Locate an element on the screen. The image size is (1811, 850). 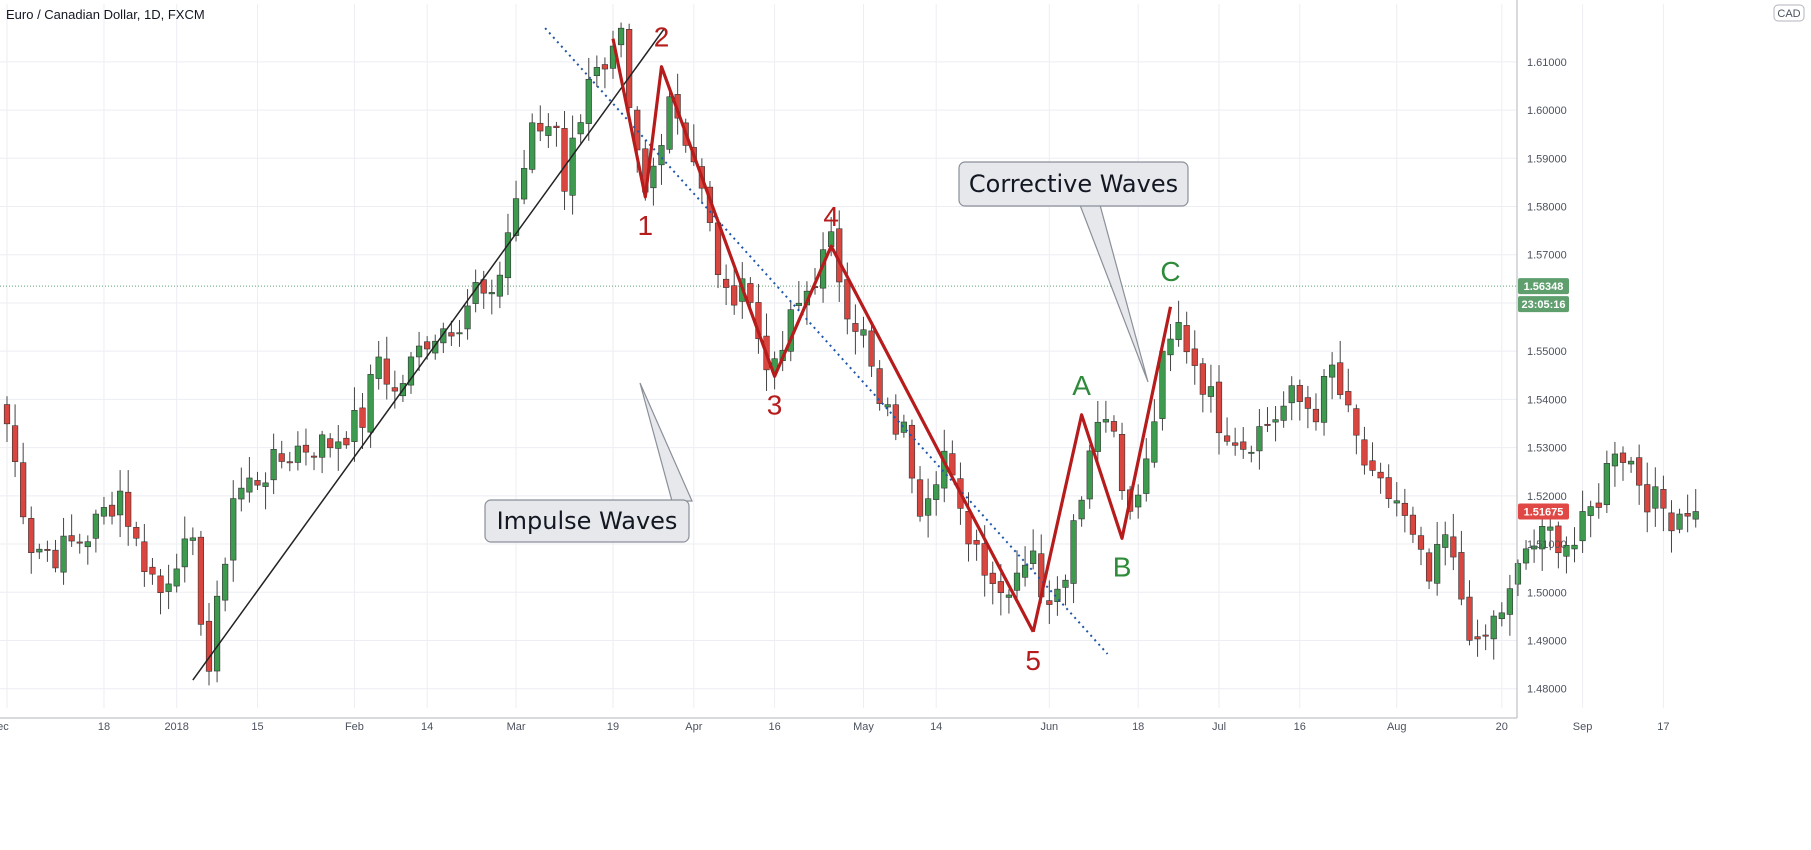
x-tick-label: Feb is located at coordinates (354, 727).